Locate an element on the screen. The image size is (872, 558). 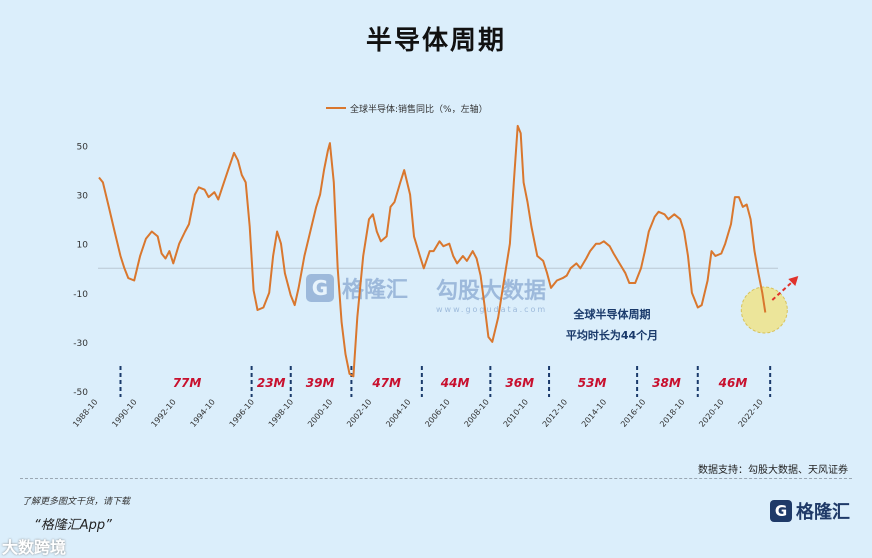
cycle-duration-label: 38M is located at coordinates (666, 383).